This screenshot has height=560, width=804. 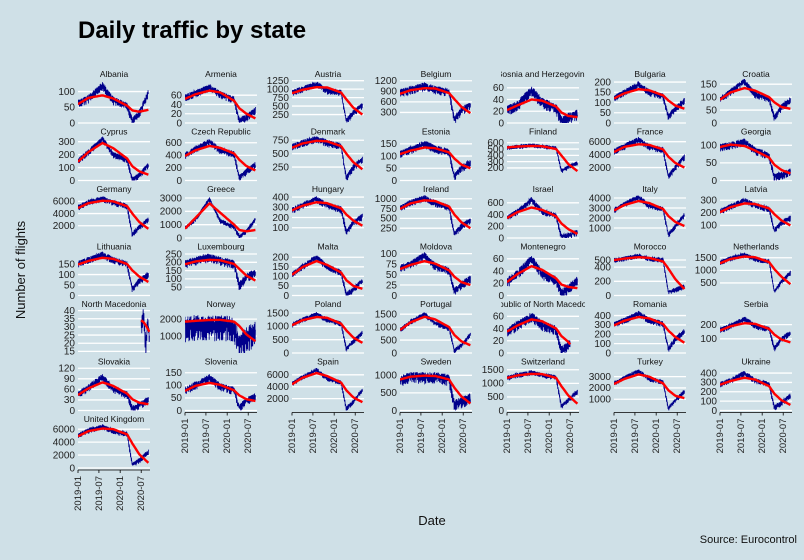 I want to click on trend-line-morocco, so click(x=650, y=273).